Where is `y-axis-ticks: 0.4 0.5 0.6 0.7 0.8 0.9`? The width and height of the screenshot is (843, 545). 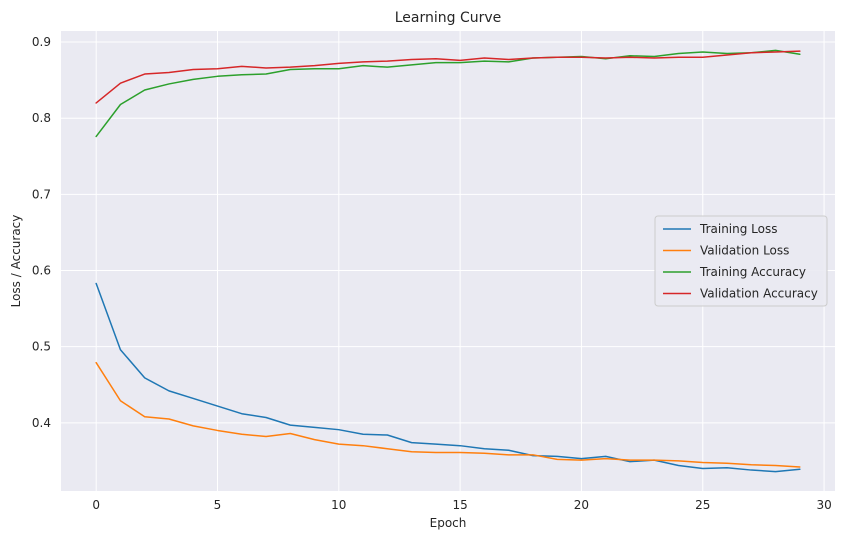
y-axis-ticks: 0.4 0.5 0.6 0.7 0.8 0.9 is located at coordinates (41, 232).